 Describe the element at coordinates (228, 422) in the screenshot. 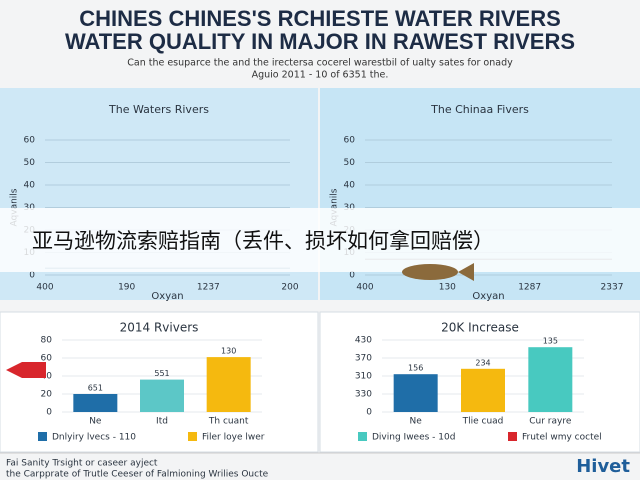

I see `x-tick-label: Th cuant` at that location.